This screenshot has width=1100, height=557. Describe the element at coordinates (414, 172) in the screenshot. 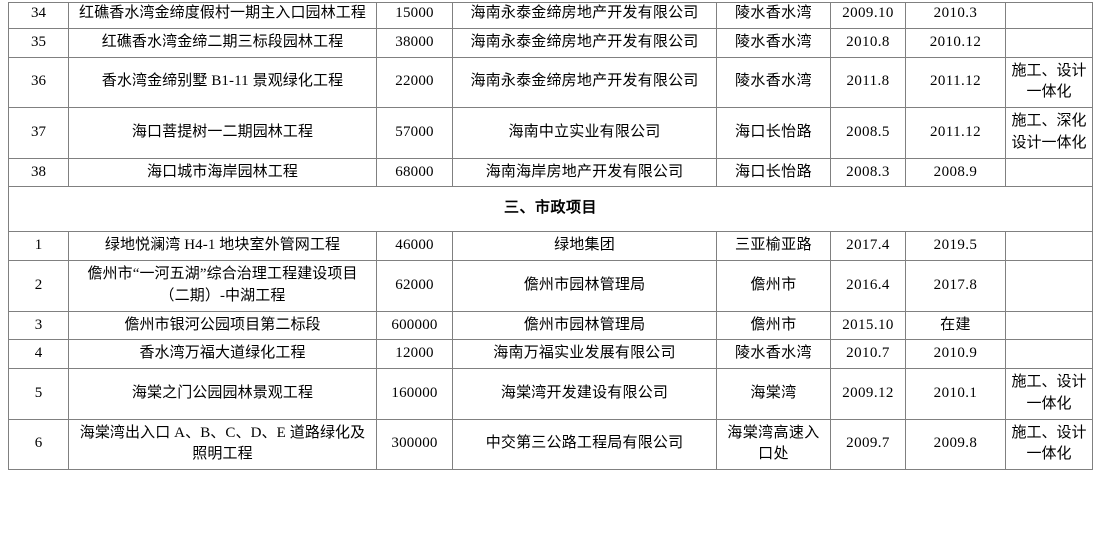

I see `cell-amount: 68000` at that location.